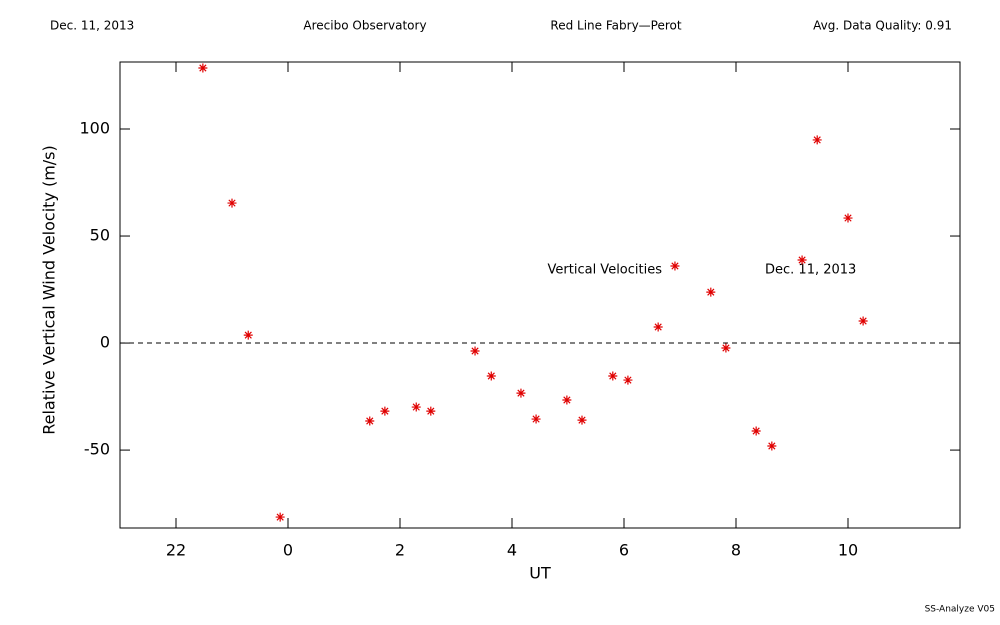  I want to click on annotation: Vertical Velocities, so click(605, 270).